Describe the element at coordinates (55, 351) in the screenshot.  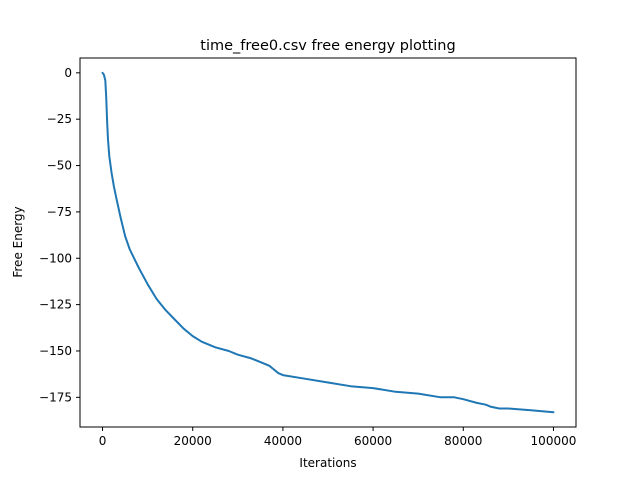
I see `y-tick-label: −150` at that location.